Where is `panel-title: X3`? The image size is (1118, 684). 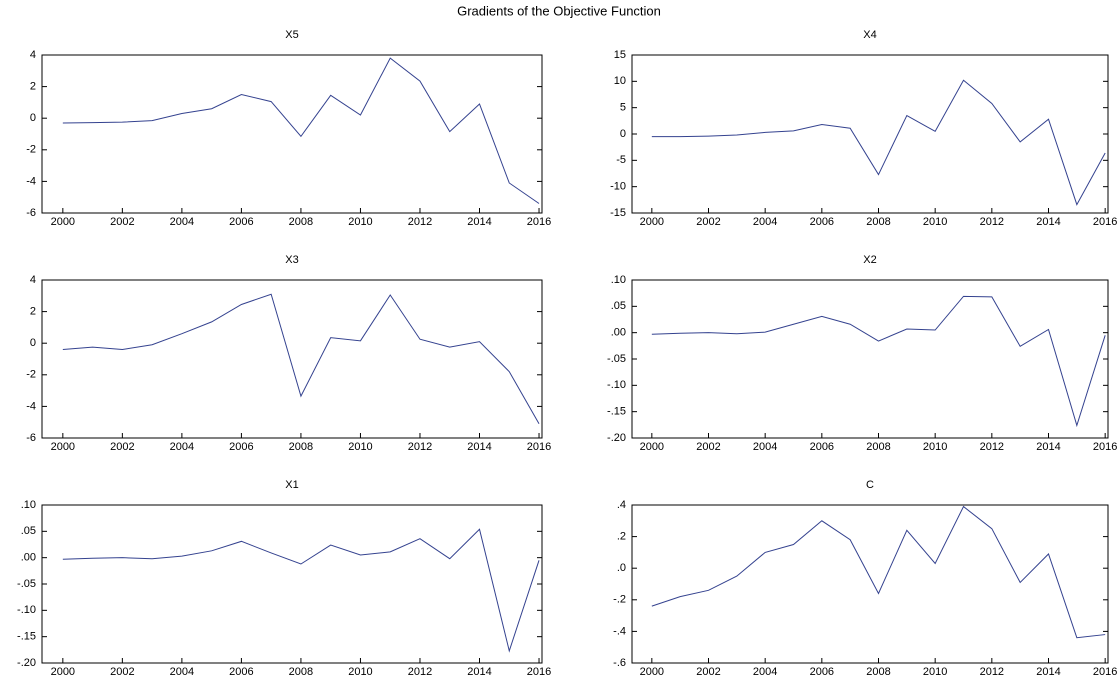 panel-title: X3 is located at coordinates (291, 260).